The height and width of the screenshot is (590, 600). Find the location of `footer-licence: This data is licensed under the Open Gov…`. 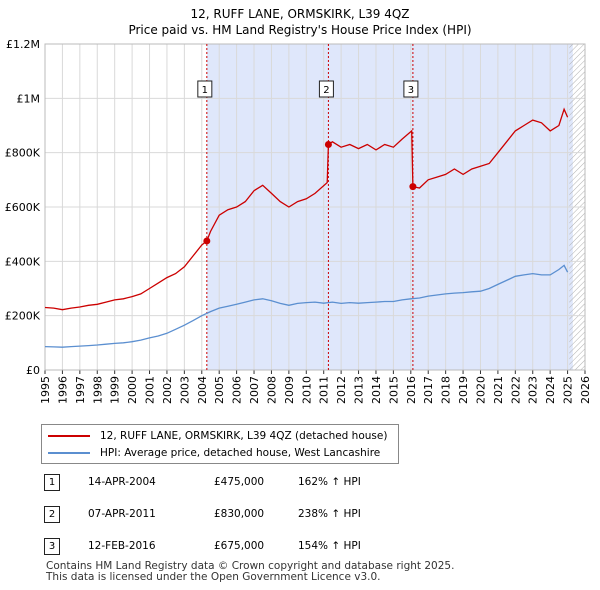

footer-licence: This data is licensed under the Open Gov… is located at coordinates (213, 577).